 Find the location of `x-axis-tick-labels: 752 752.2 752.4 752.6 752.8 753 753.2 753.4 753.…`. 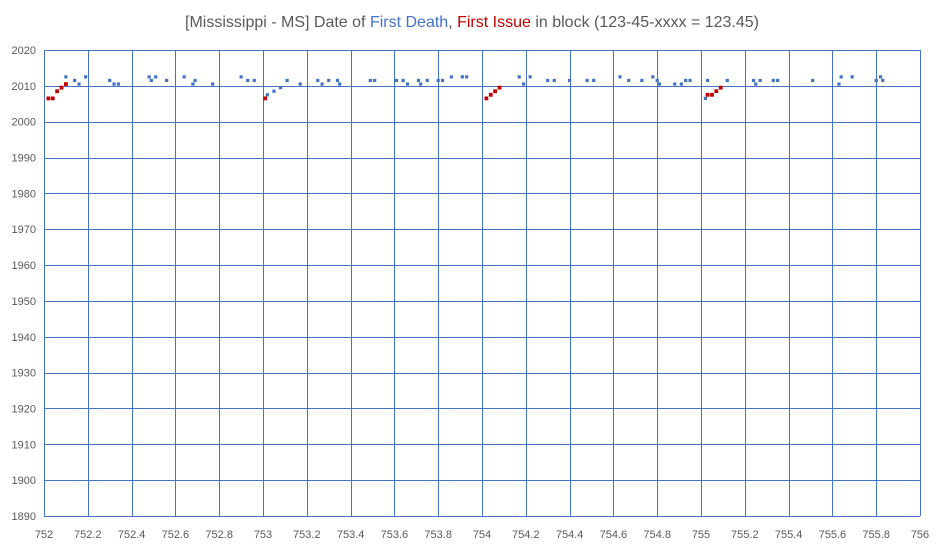

x-axis-tick-labels: 752 752.2 752.4 752.6 752.8 753 753.2 753.4 753.… is located at coordinates (482, 535).